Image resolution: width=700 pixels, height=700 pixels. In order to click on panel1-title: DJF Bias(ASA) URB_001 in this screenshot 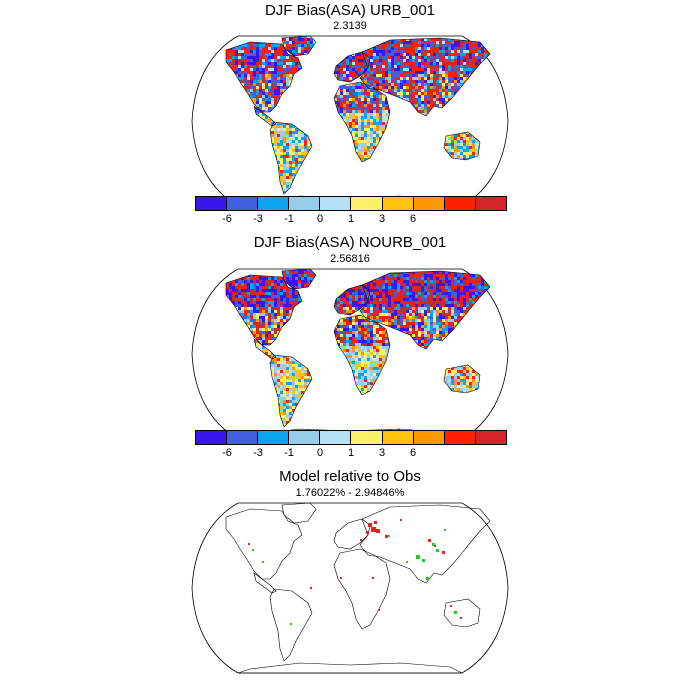, I will do `click(350, 10)`.